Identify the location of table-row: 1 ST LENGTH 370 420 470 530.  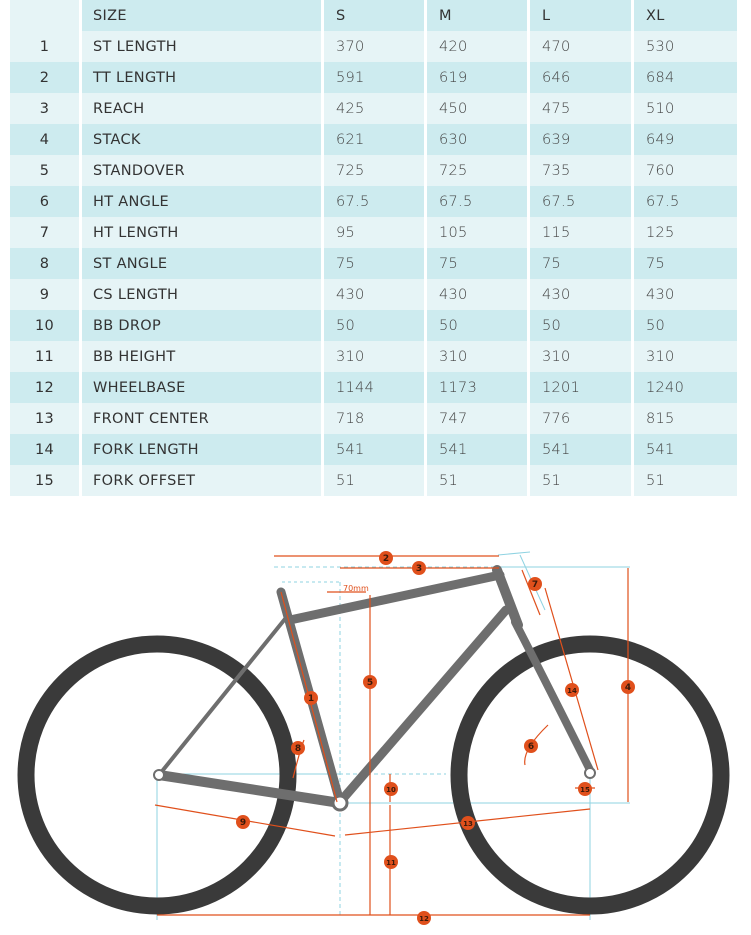
(373, 46).